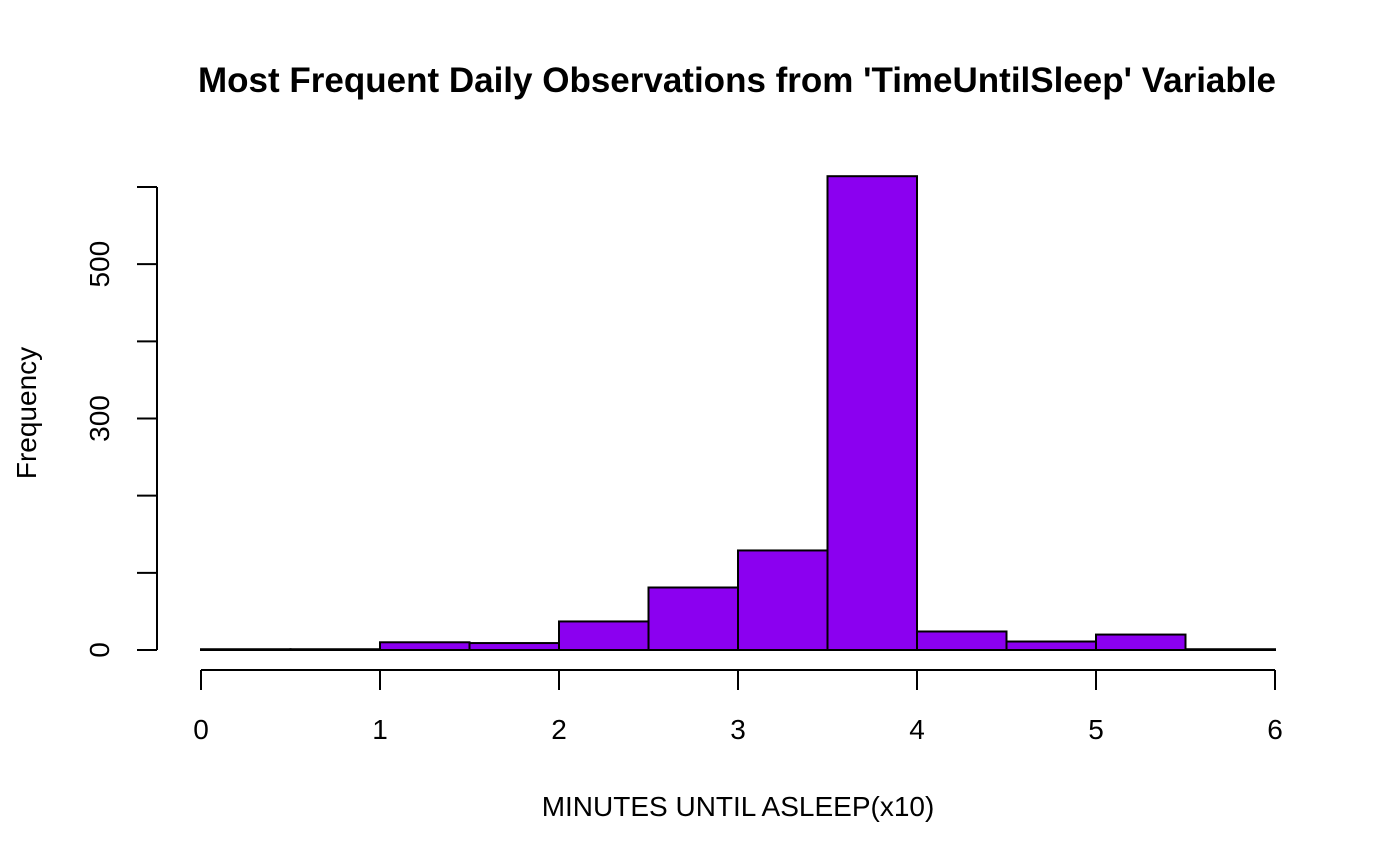 The height and width of the screenshot is (865, 1400). Describe the element at coordinates (201, 729) in the screenshot. I see `x-tick-label: 0` at that location.